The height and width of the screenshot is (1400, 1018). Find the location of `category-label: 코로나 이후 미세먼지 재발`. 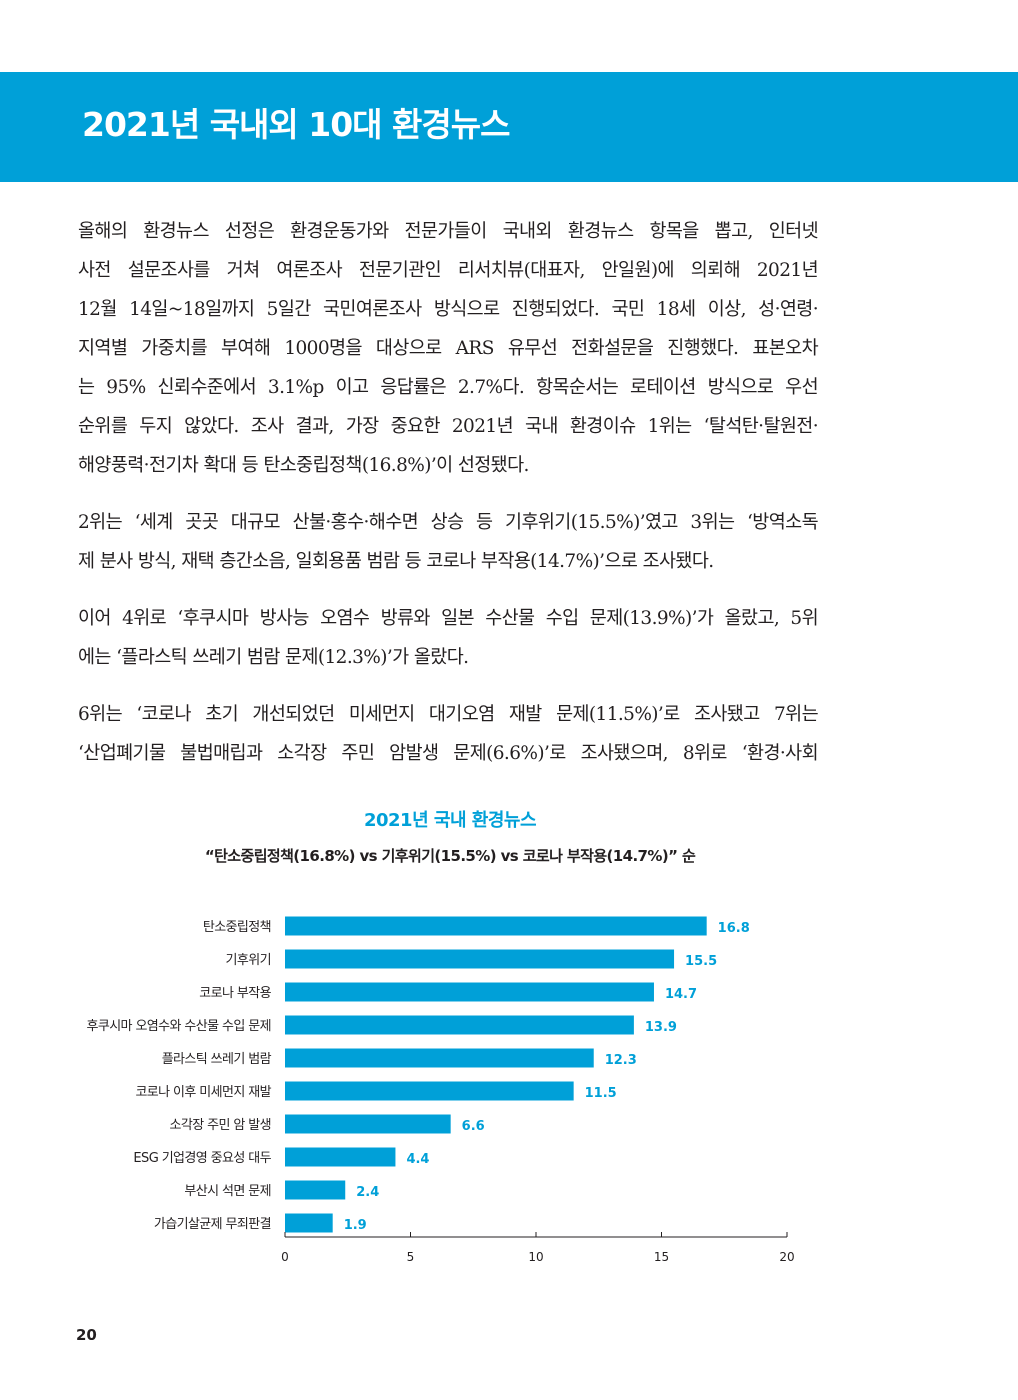

category-label: 코로나 이후 미세먼지 재발 is located at coordinates (203, 1092).